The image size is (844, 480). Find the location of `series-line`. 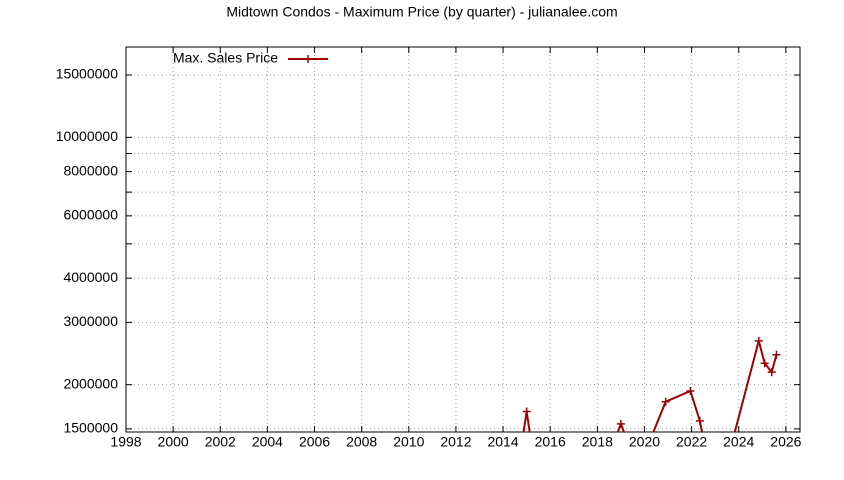

series-line is located at coordinates (650, 384).